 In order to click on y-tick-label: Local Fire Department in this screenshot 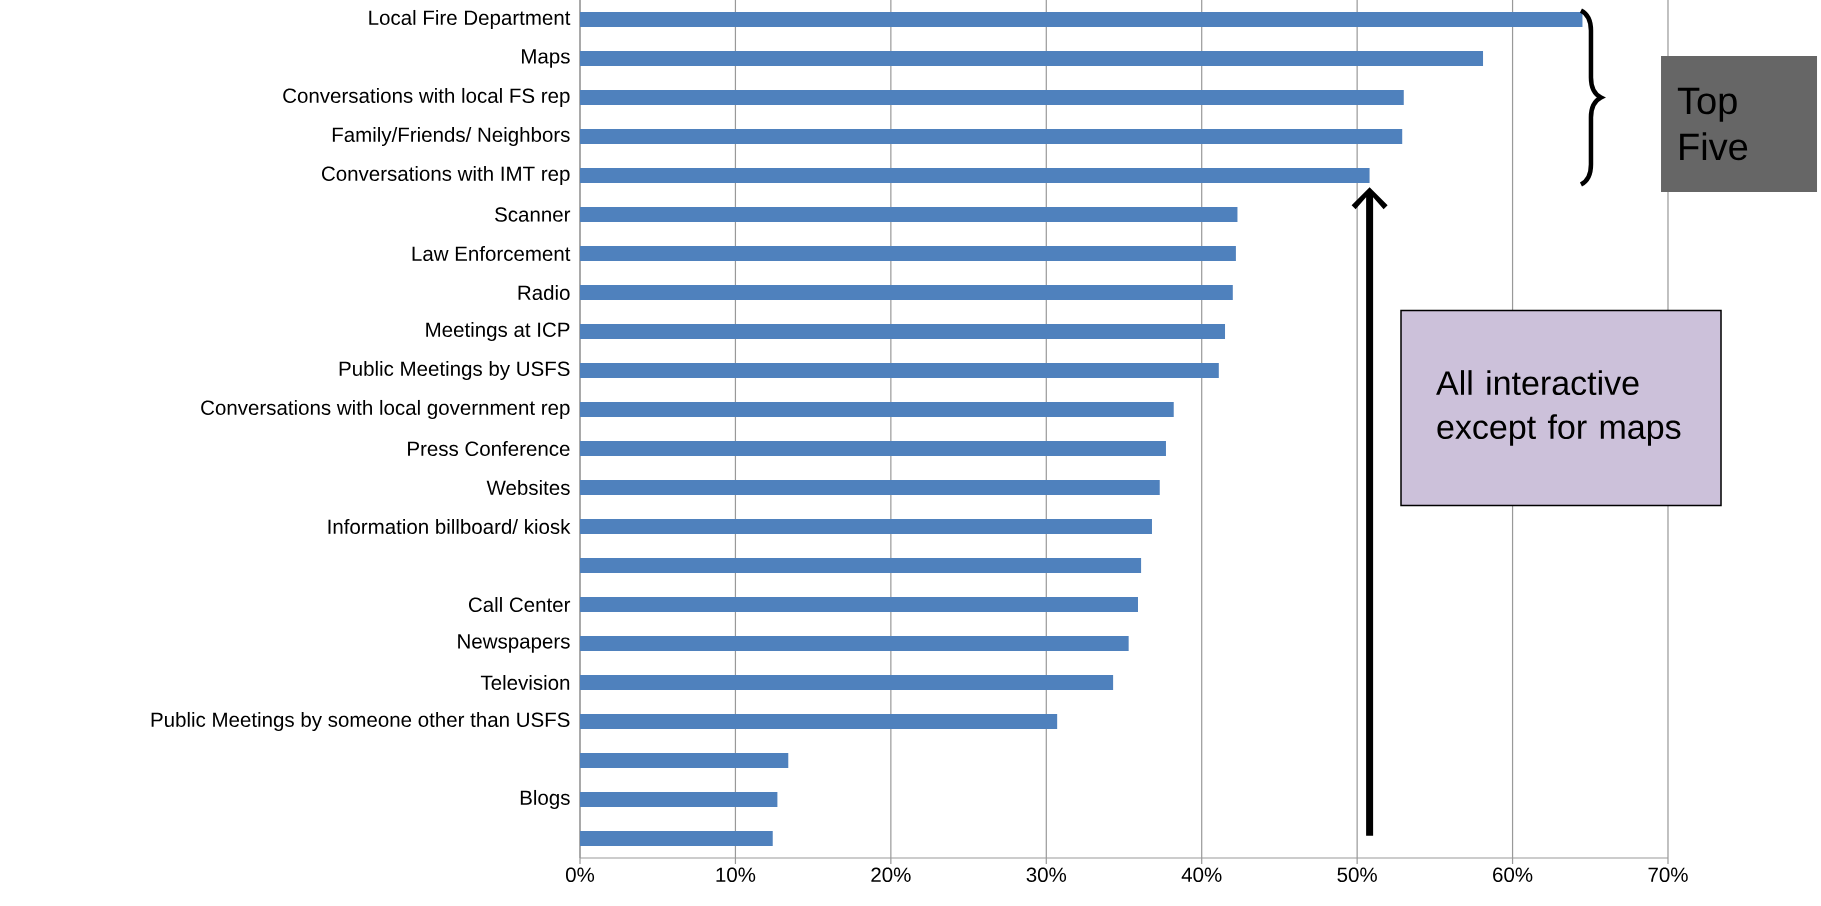, I will do `click(470, 19)`.